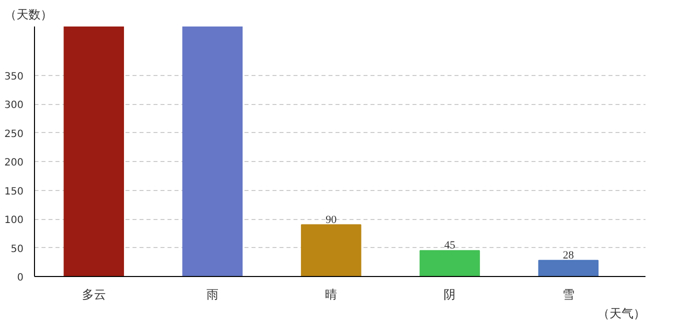  Describe the element at coordinates (568, 295) in the screenshot. I see `x-tick-label: 雪` at that location.